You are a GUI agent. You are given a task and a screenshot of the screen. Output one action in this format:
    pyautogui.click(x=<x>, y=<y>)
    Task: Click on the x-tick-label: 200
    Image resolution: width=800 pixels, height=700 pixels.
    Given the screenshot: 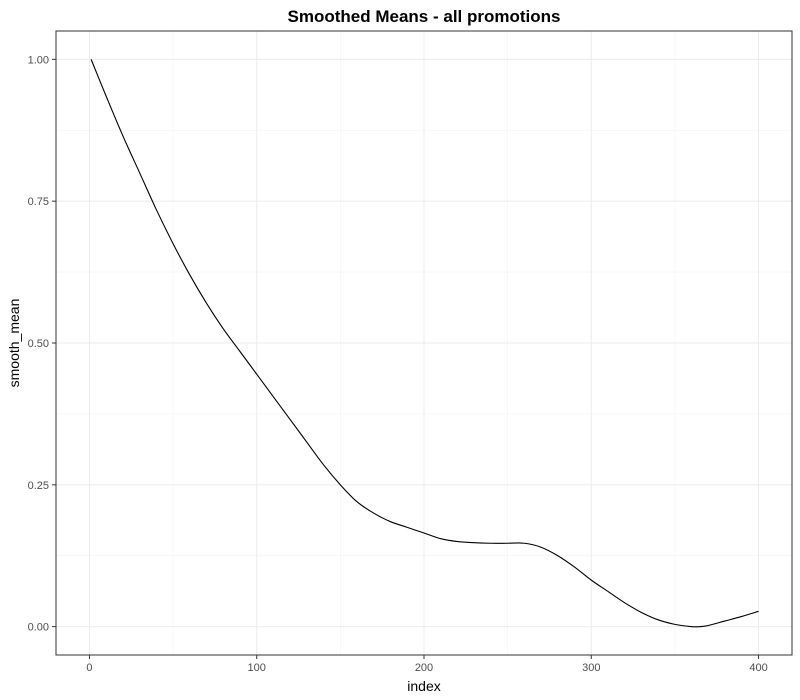 What is the action you would take?
    pyautogui.click(x=424, y=668)
    